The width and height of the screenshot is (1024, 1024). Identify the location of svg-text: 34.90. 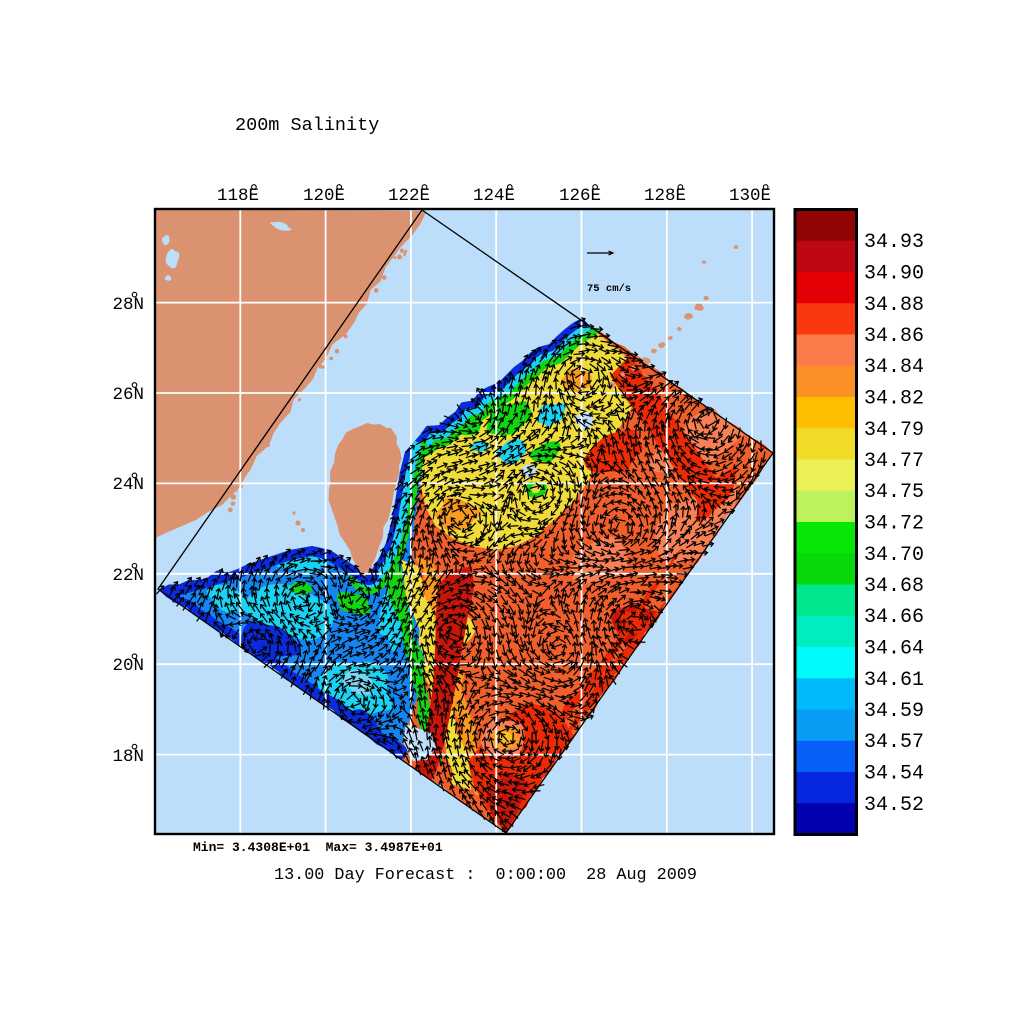
(894, 274).